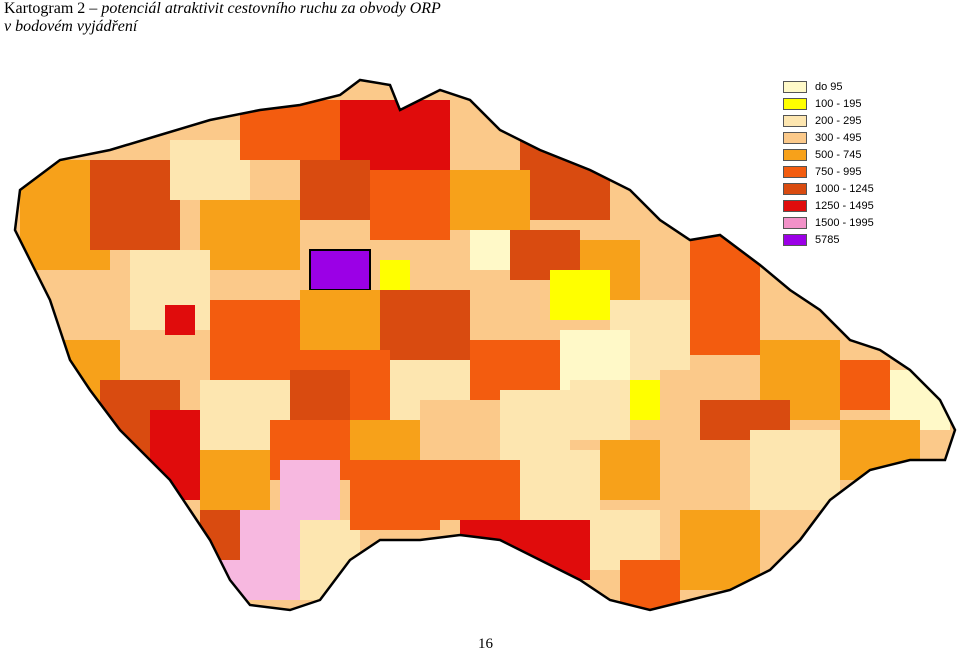 The width and height of the screenshot is (960, 653). What do you see at coordinates (838, 137) in the screenshot?
I see `legend-label: 300 - 495` at bounding box center [838, 137].